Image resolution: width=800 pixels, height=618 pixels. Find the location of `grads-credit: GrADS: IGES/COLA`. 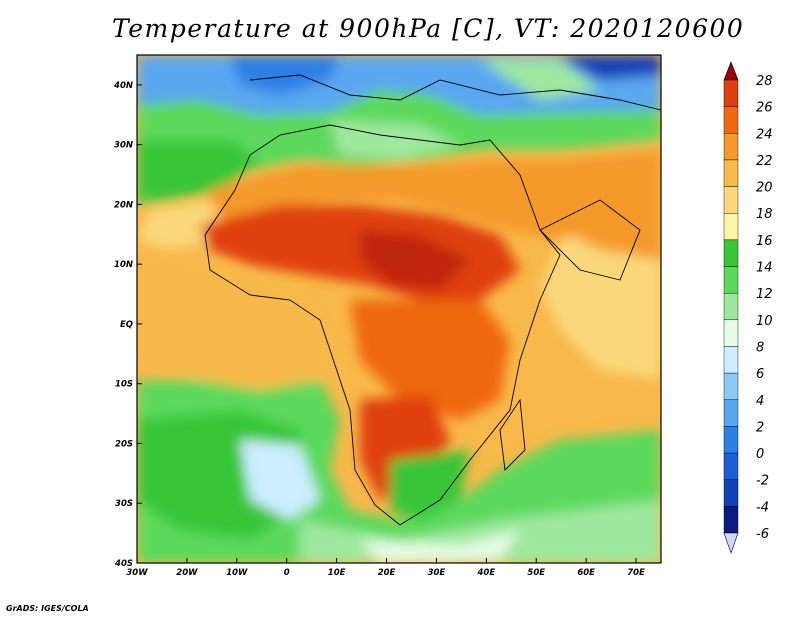

grads-credit: GrADS: IGES/COLA is located at coordinates (47, 608).